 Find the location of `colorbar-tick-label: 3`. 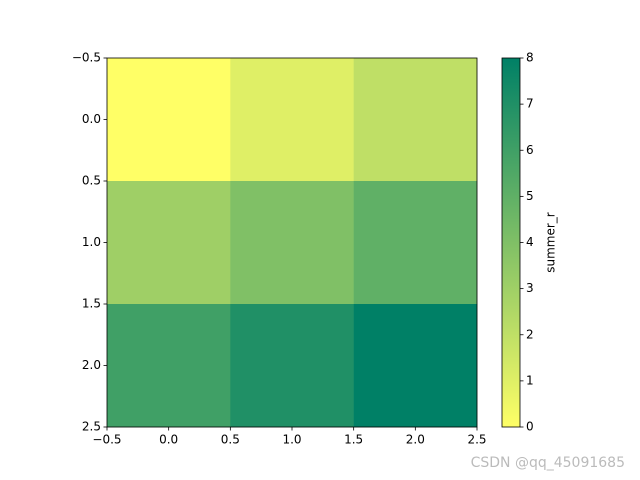

colorbar-tick-label: 3 is located at coordinates (530, 288).